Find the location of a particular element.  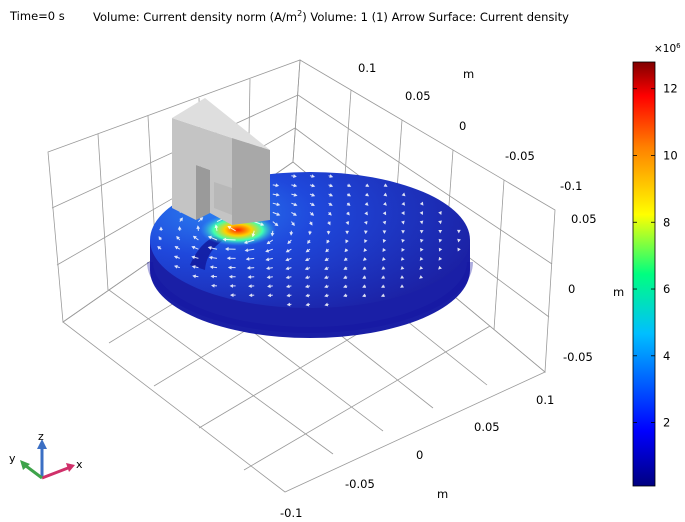

y-tick-4: -0.1 is located at coordinates (571, 186).